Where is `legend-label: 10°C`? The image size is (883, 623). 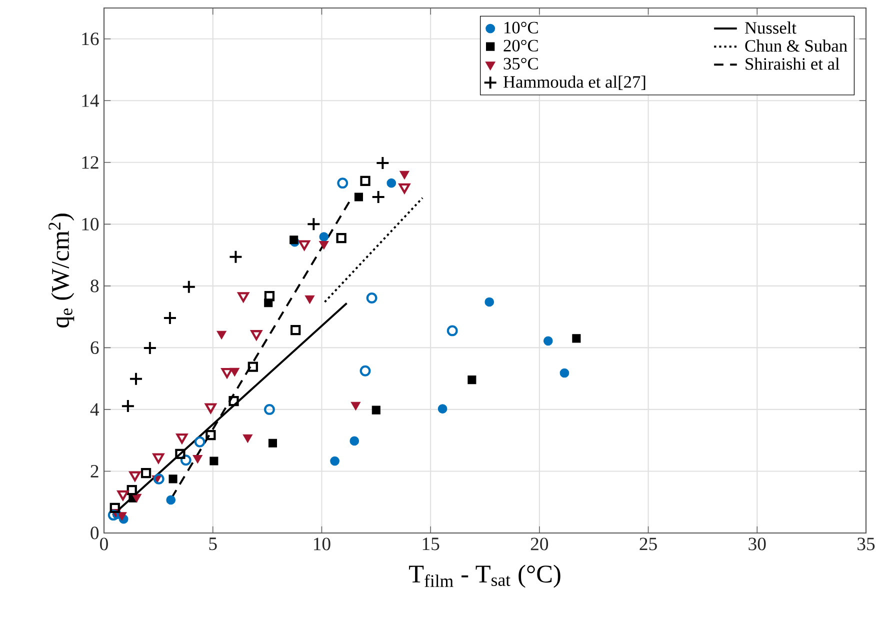 legend-label: 10°C is located at coordinates (521, 28).